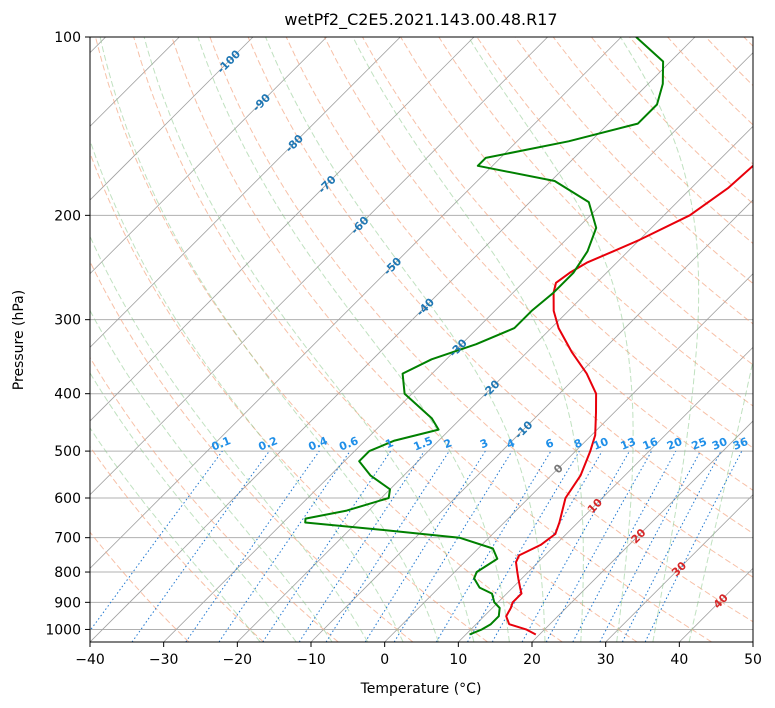 The width and height of the screenshot is (775, 708). What do you see at coordinates (63, 630) in the screenshot?
I see `y-tick-label: 1000` at bounding box center [63, 630].